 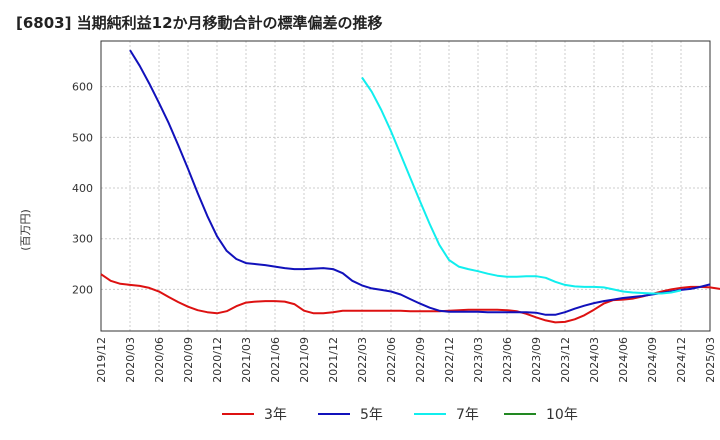 I want to click on chart-title: [6803] 当期純利益12か月移動合計の標準偏差の推移, so click(x=199, y=23).